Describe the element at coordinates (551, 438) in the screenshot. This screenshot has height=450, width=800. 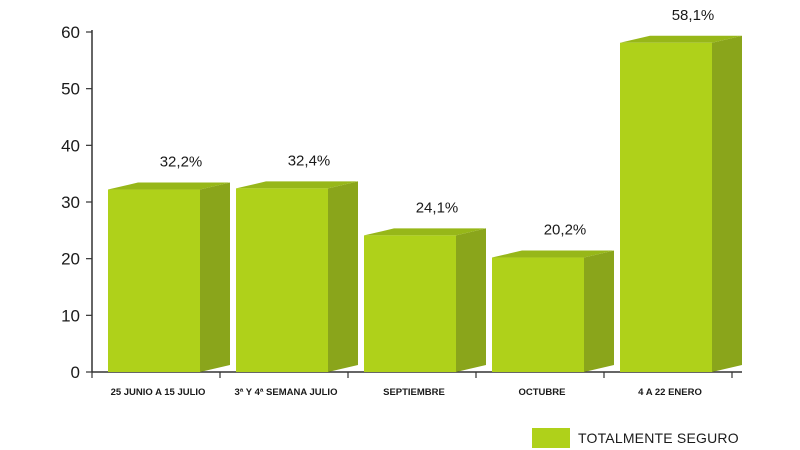
I see `legend-swatch` at that location.